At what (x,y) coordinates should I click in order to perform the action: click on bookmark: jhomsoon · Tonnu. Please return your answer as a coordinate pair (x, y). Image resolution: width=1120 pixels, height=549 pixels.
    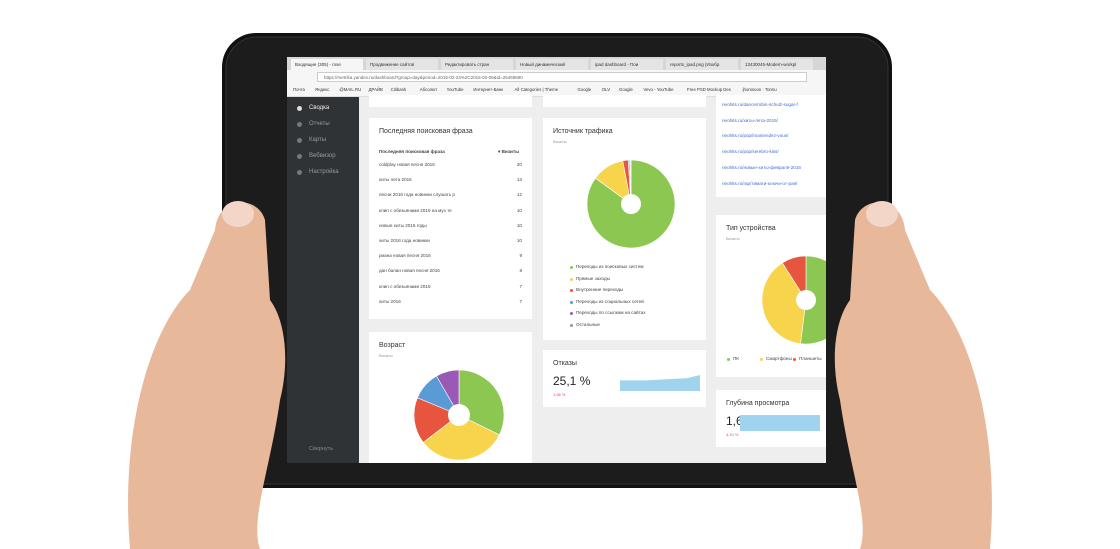
    Looking at the image, I should click on (759, 89).